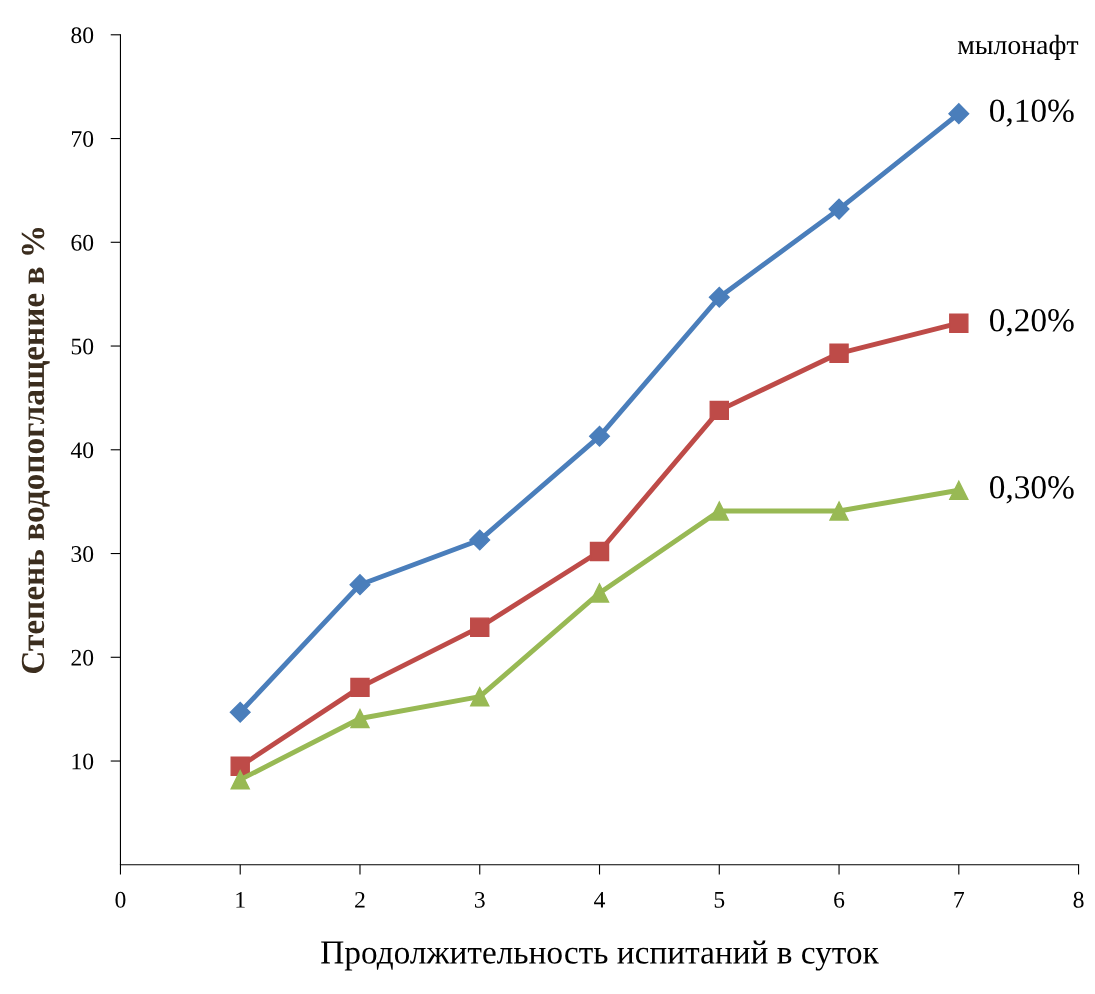 This screenshot has height=994, width=1095. What do you see at coordinates (83, 761) in the screenshot?
I see `y-tick-label: 10` at bounding box center [83, 761].